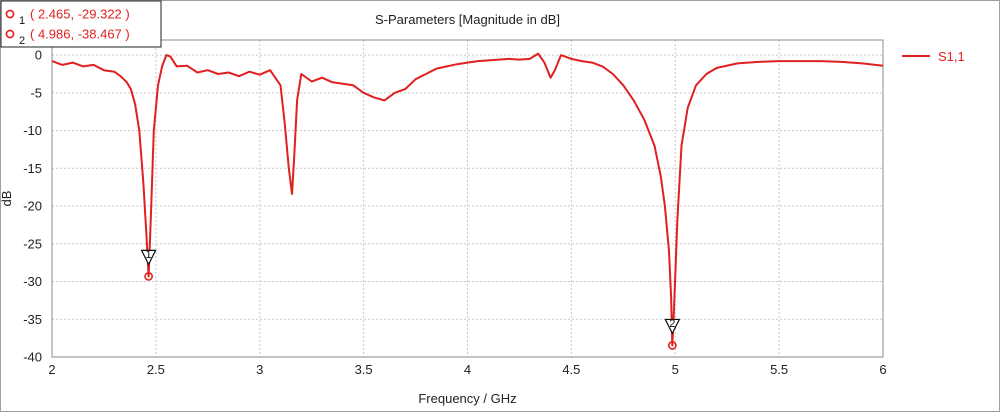  Describe the element at coordinates (32, 357) in the screenshot. I see `y-tick-label: -40` at that location.